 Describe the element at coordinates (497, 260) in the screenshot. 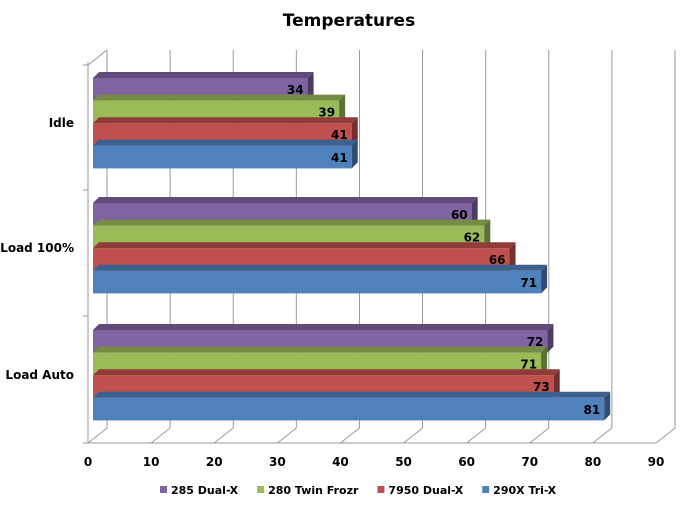

I see `data-label: 66` at that location.